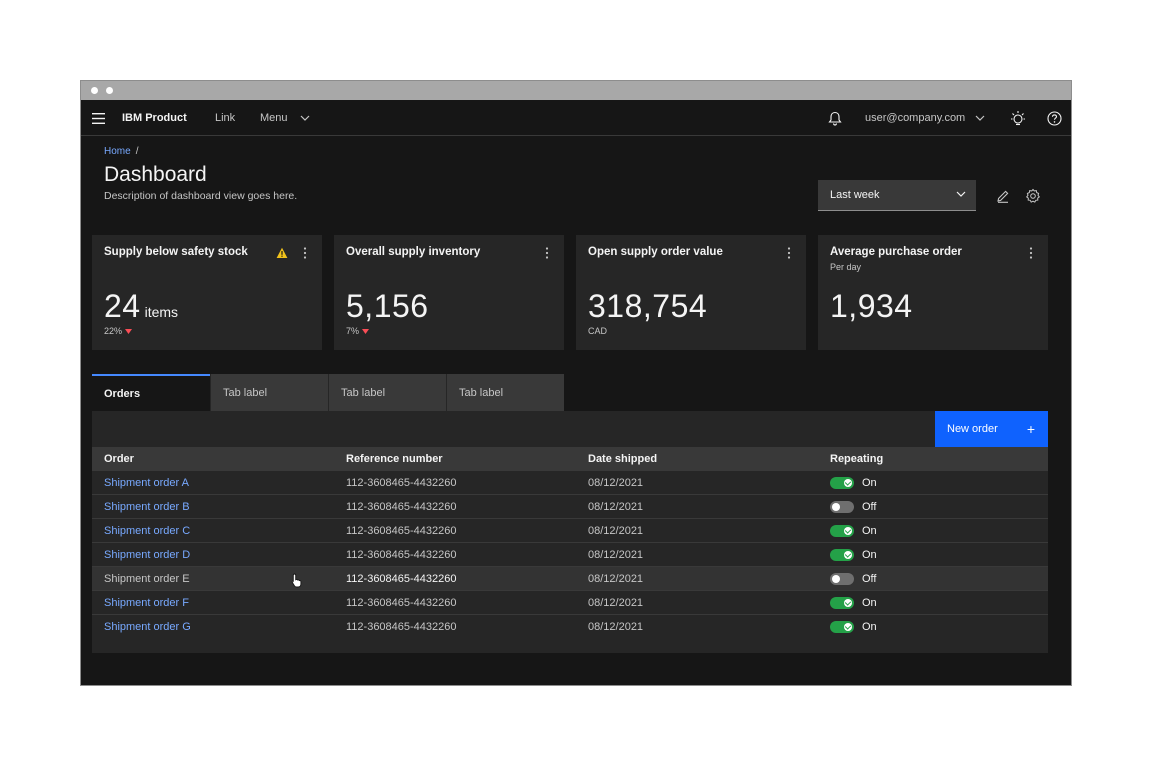 The image size is (1152, 767). Describe the element at coordinates (896, 252) in the screenshot. I see `tile-title: Average purchase order` at that location.